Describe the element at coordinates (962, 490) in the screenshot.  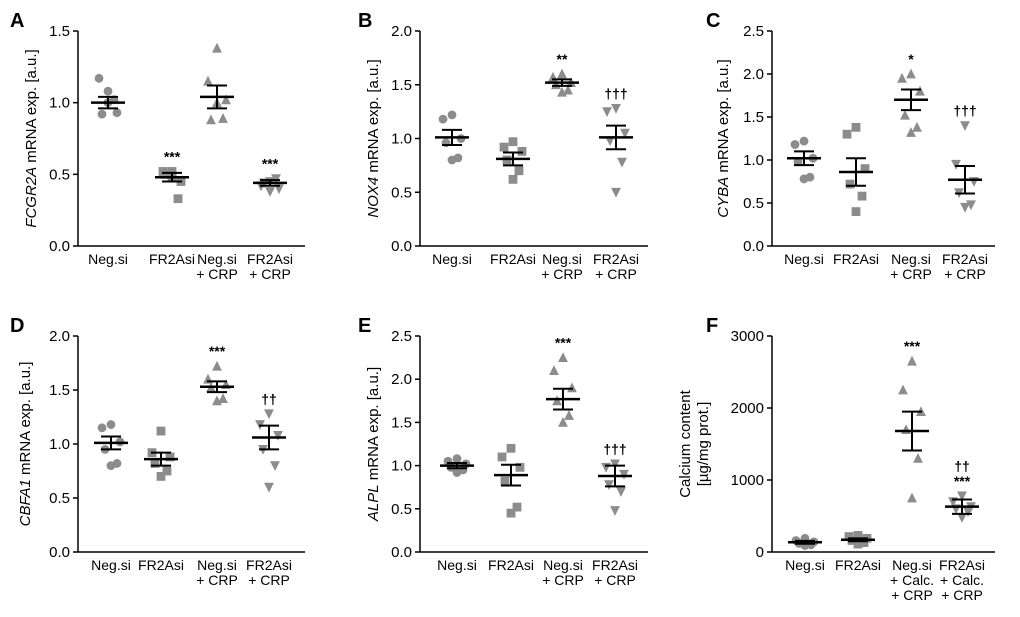
I see `group-4: ***††` at that location.